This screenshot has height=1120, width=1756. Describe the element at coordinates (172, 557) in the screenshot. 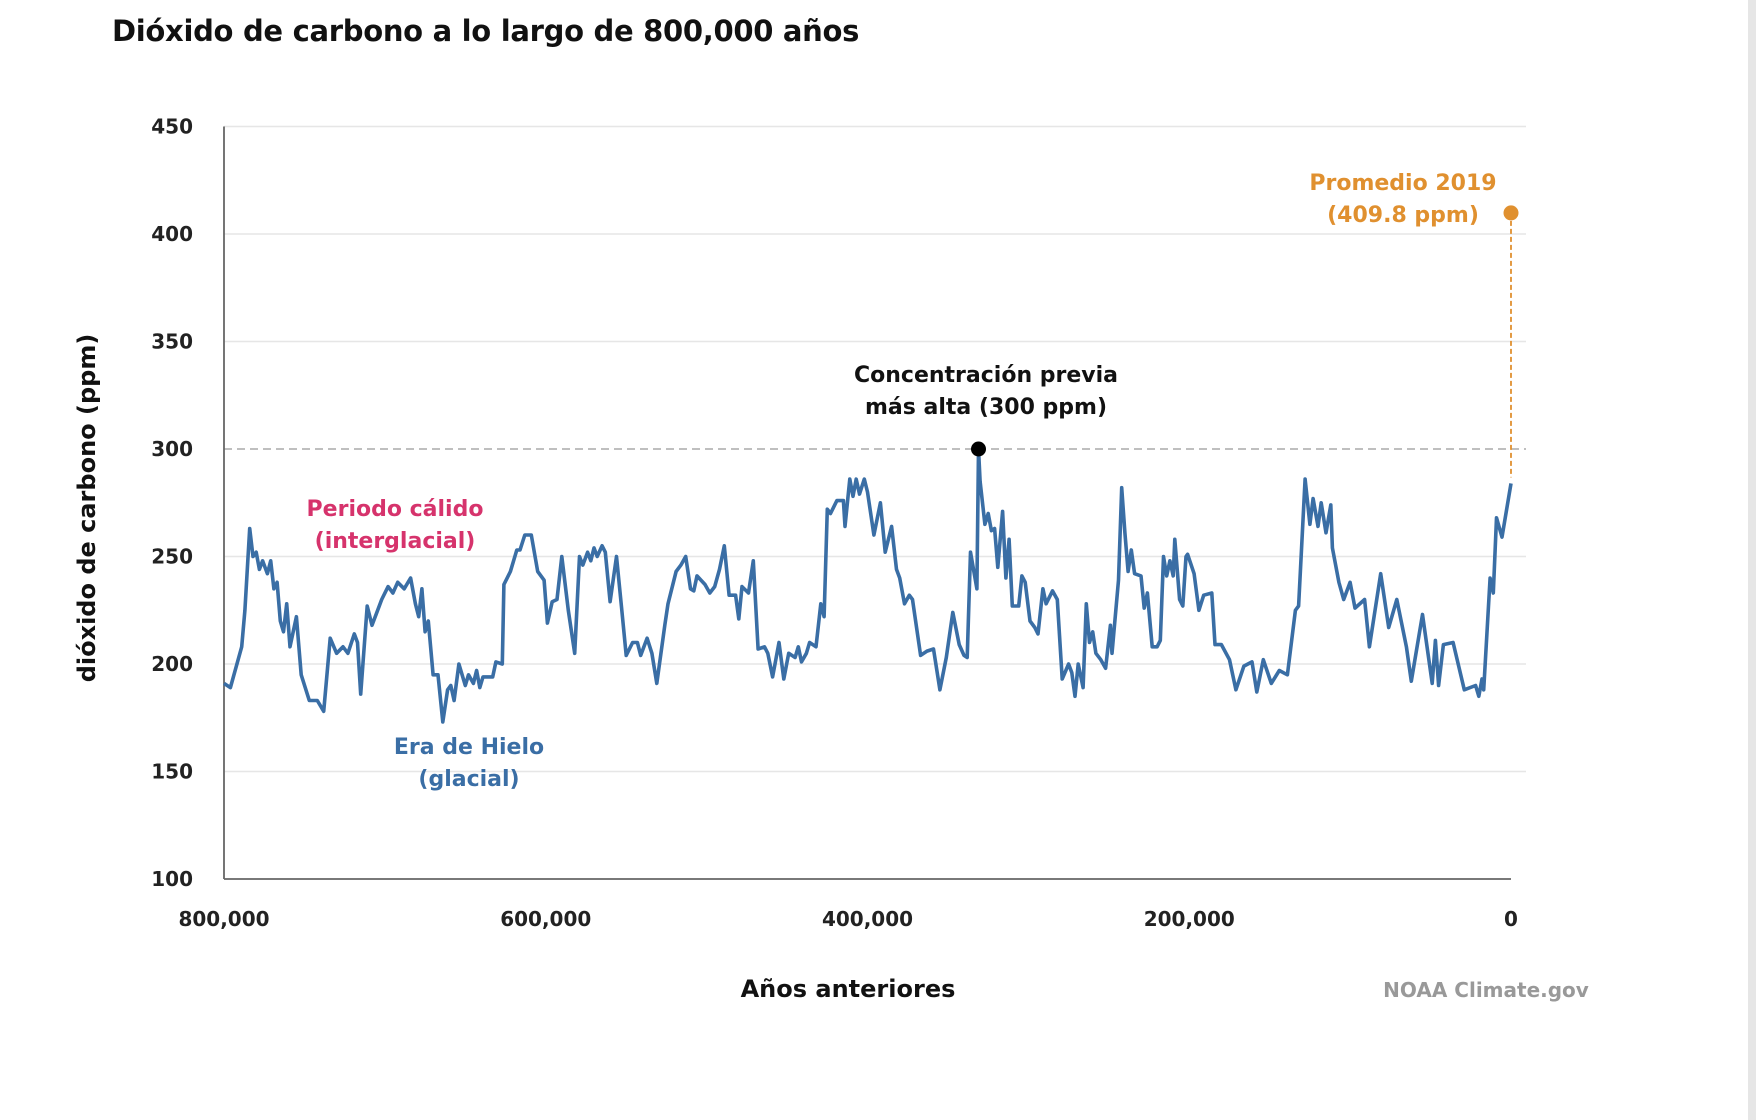

I see `y-tick-label: 250` at that location.